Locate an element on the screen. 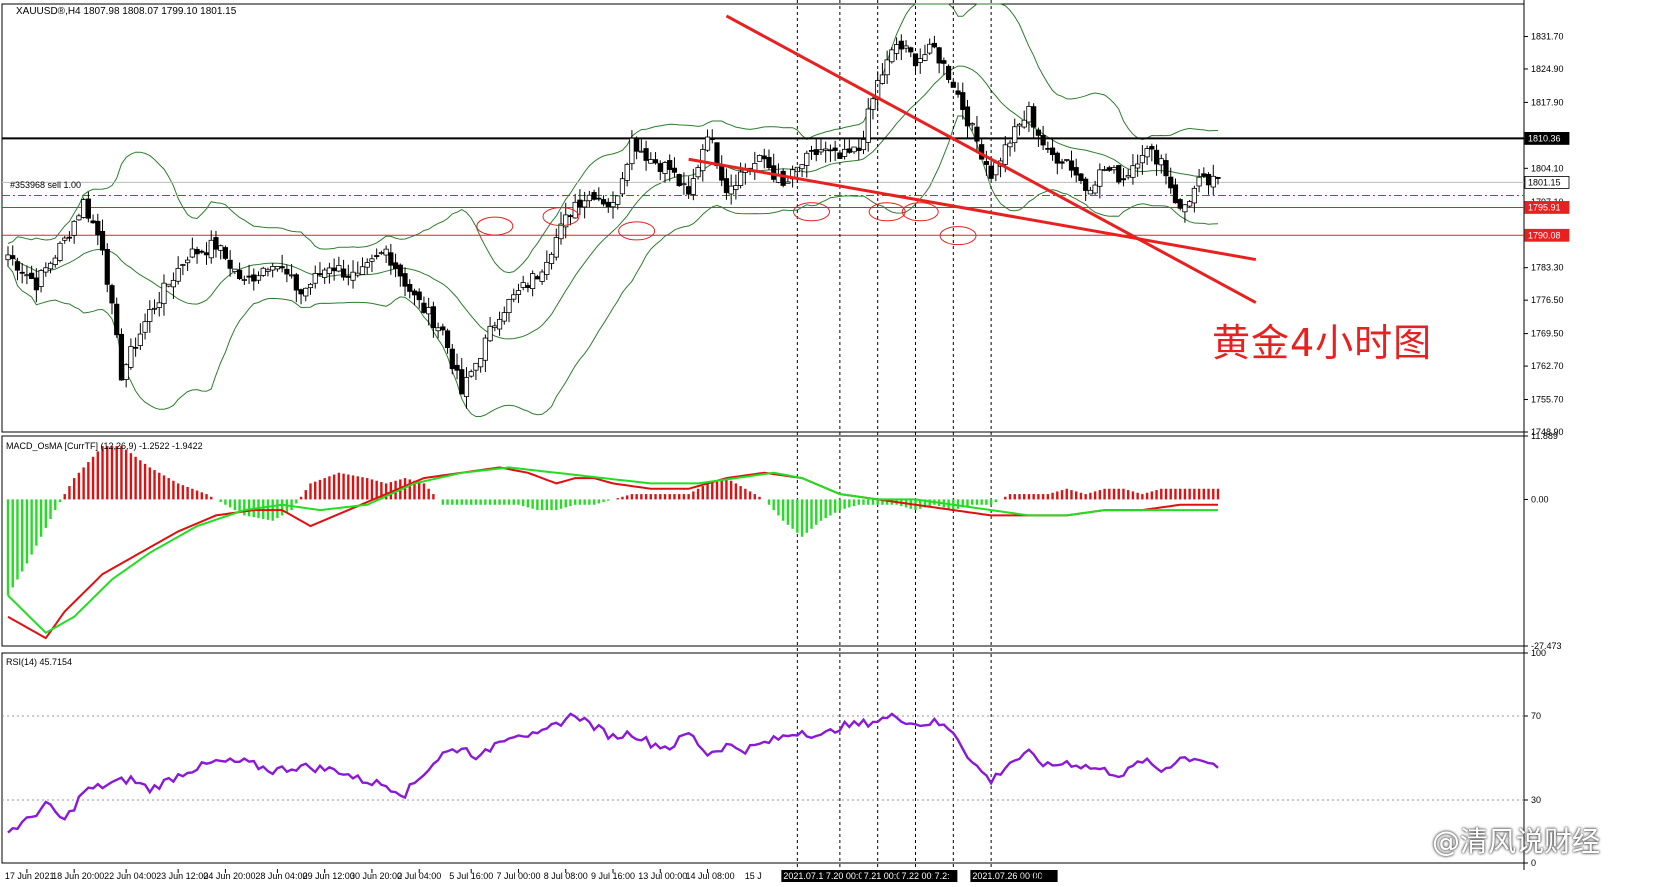 The width and height of the screenshot is (1670, 887). price-tick-label: 1817.90 is located at coordinates (1547, 102).